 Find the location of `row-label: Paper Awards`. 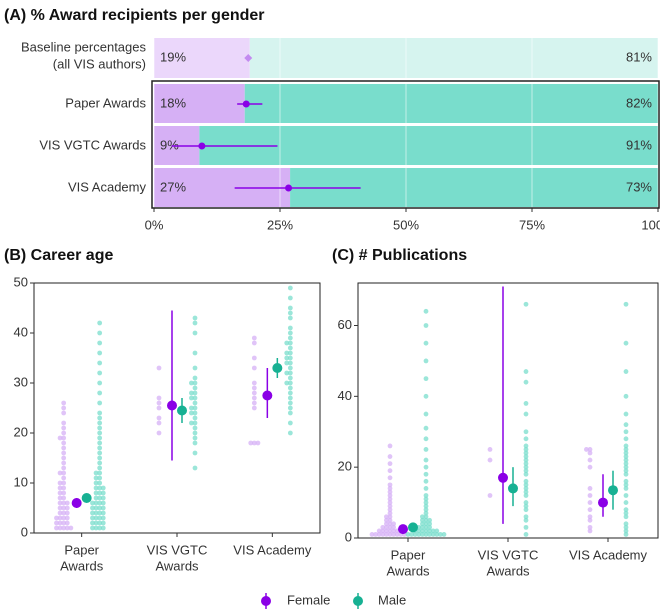

row-label: Paper Awards is located at coordinates (105, 102).